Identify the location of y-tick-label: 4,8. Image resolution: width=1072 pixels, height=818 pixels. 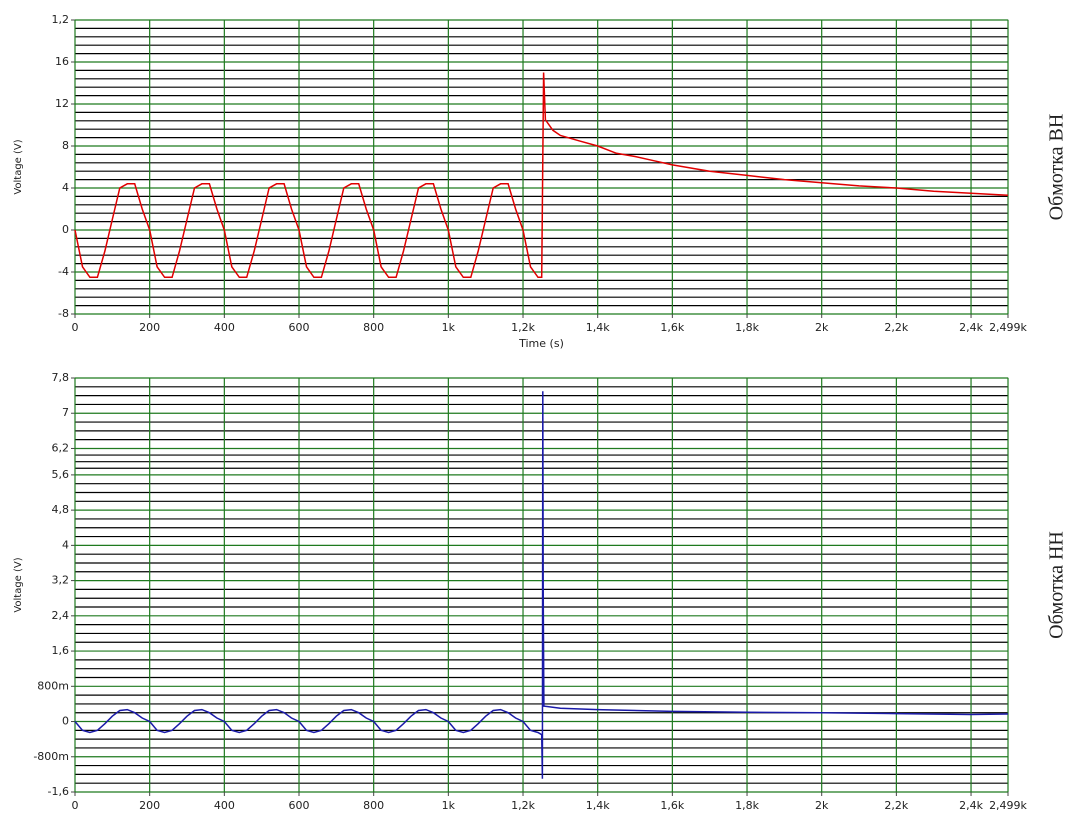
(61, 509).